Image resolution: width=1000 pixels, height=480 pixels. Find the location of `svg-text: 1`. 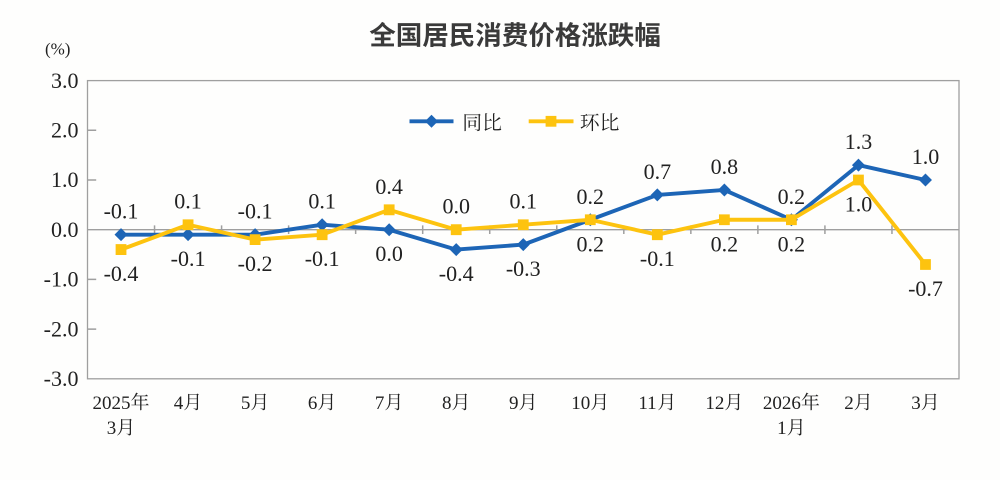

svg-text: 1 is located at coordinates (782, 428).